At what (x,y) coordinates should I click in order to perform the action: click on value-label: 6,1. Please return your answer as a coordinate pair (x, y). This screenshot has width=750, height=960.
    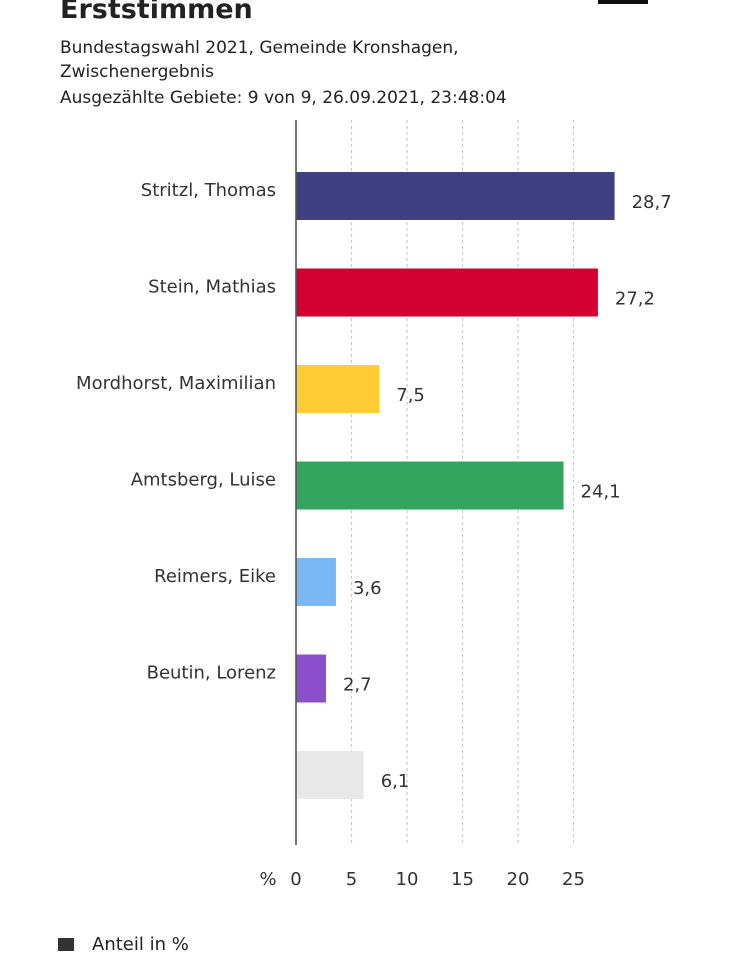
    Looking at the image, I should click on (395, 781).